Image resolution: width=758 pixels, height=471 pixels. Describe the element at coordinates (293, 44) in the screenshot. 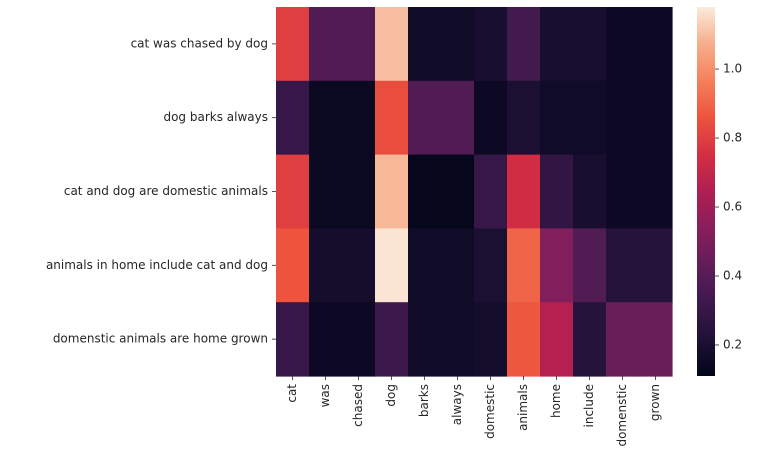

I see `heatmap-cell-r0-c0` at that location.